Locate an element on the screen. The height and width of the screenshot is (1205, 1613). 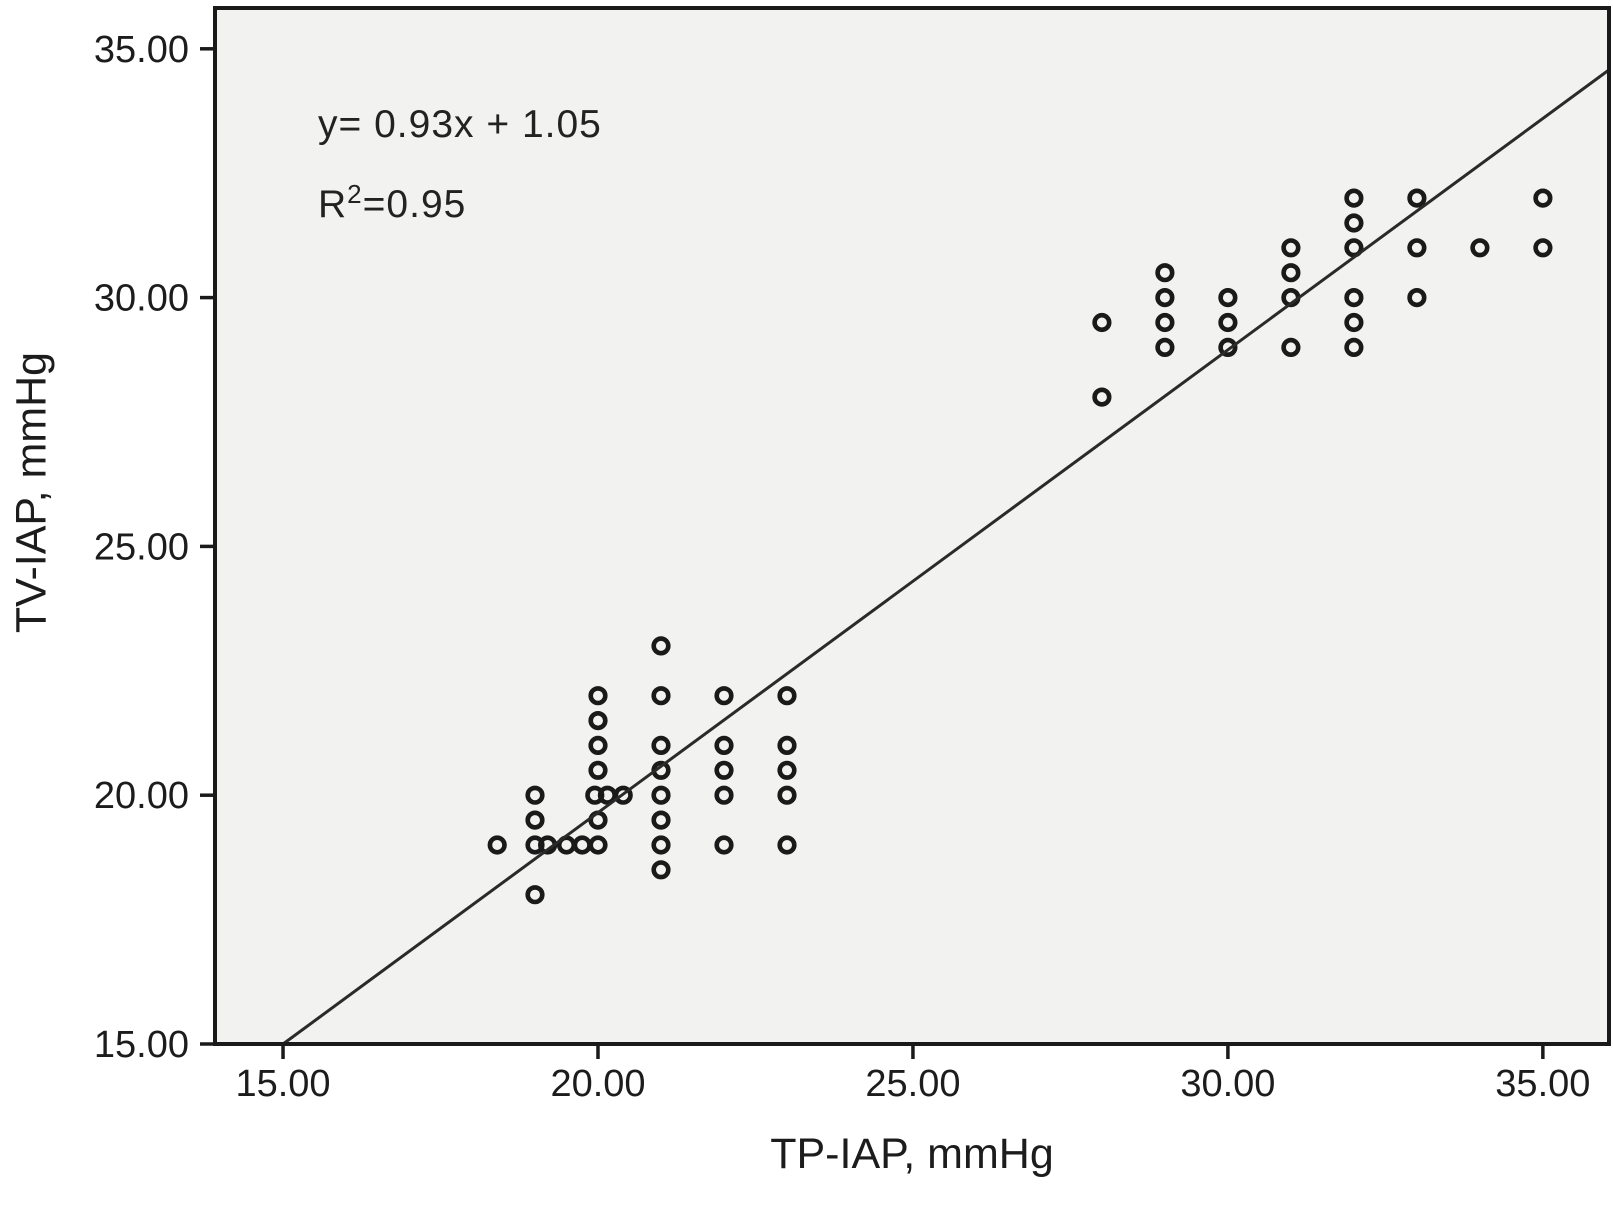
y-axis-title: TV-IAP, mmHg is located at coordinates (31, 492).